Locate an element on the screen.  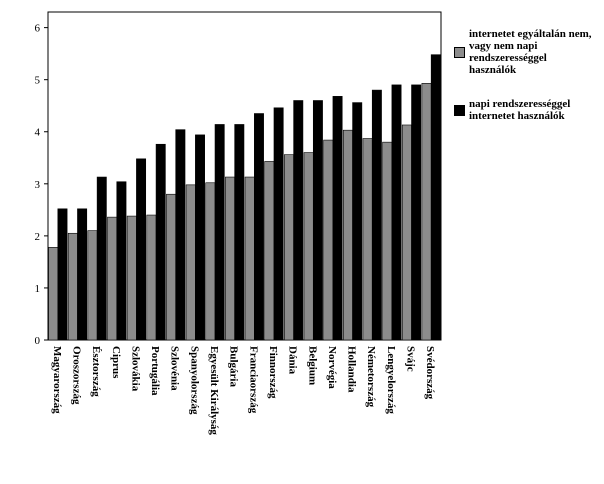
x-tick-label: Egyesült Királyság is located at coordinates (214, 390).